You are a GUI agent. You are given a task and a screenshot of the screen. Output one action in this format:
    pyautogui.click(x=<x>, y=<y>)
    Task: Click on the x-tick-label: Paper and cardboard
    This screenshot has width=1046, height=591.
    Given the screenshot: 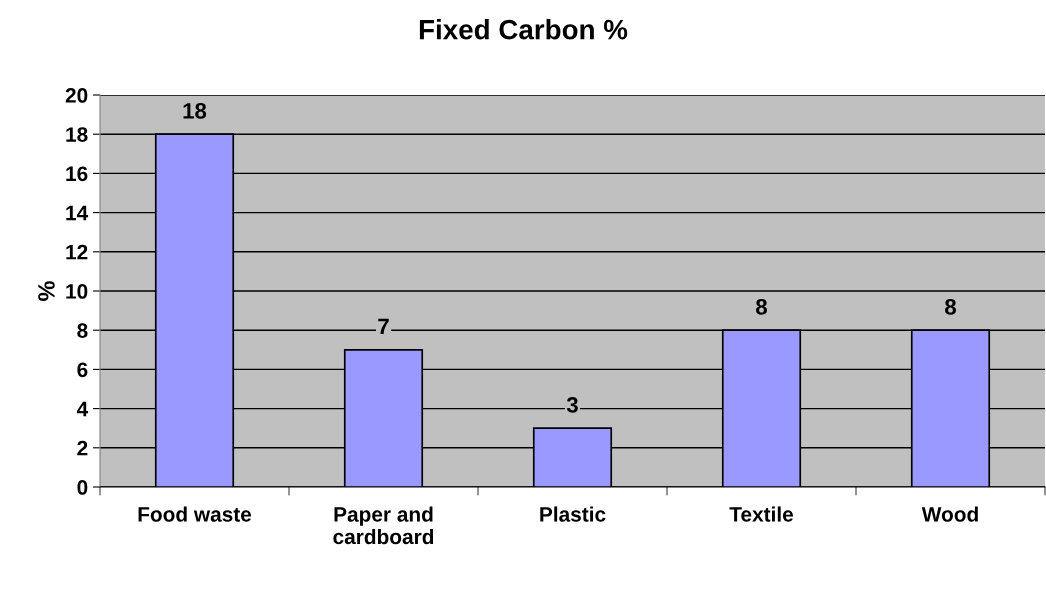 What is the action you would take?
    pyautogui.click(x=383, y=525)
    